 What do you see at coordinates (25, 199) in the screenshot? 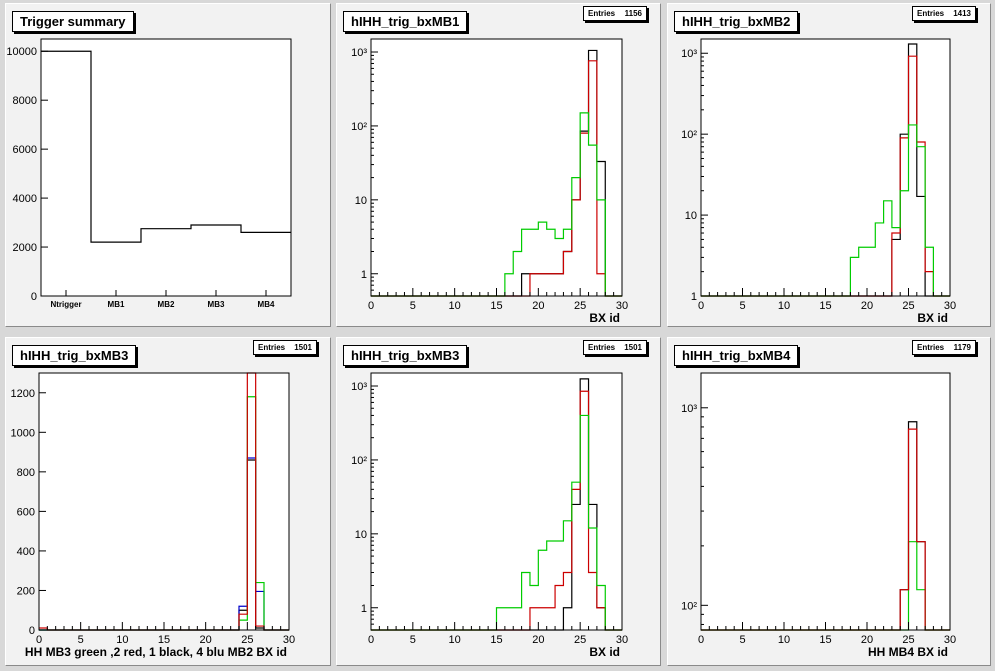
I see `y-tick-label: 4000` at bounding box center [25, 199].